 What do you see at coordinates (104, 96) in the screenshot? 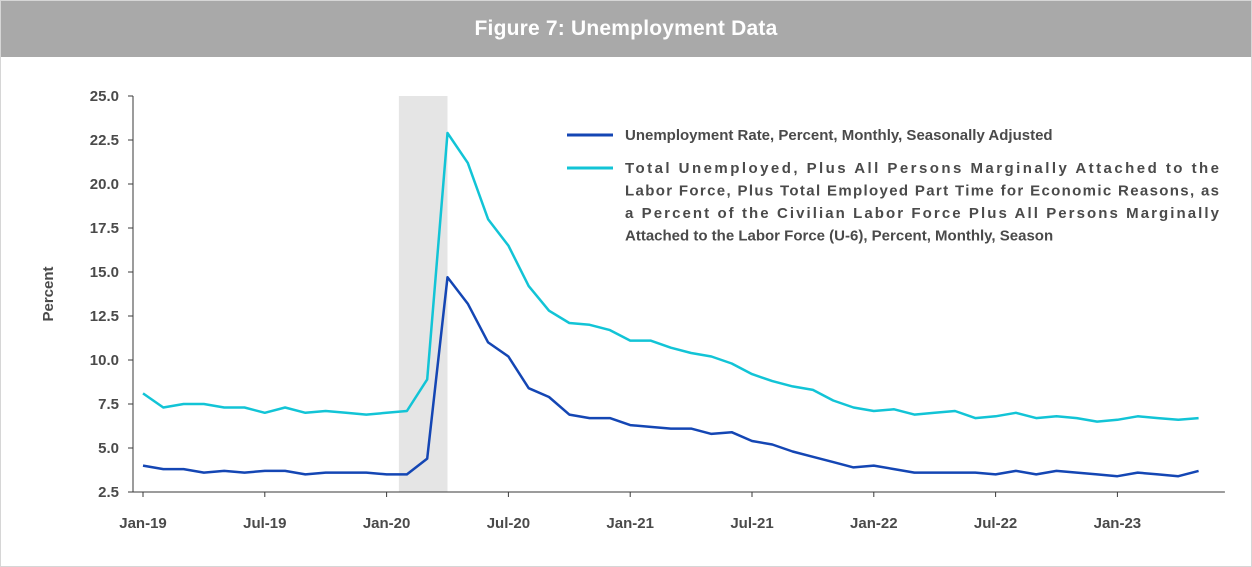
I see `y-tick-label: 25.0` at bounding box center [104, 96].